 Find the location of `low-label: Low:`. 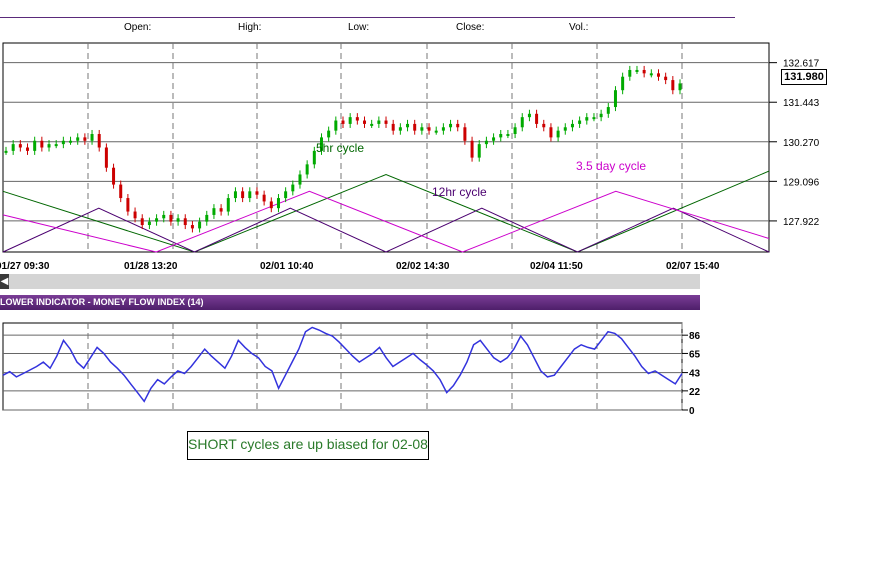

low-label: Low: is located at coordinates (359, 27).